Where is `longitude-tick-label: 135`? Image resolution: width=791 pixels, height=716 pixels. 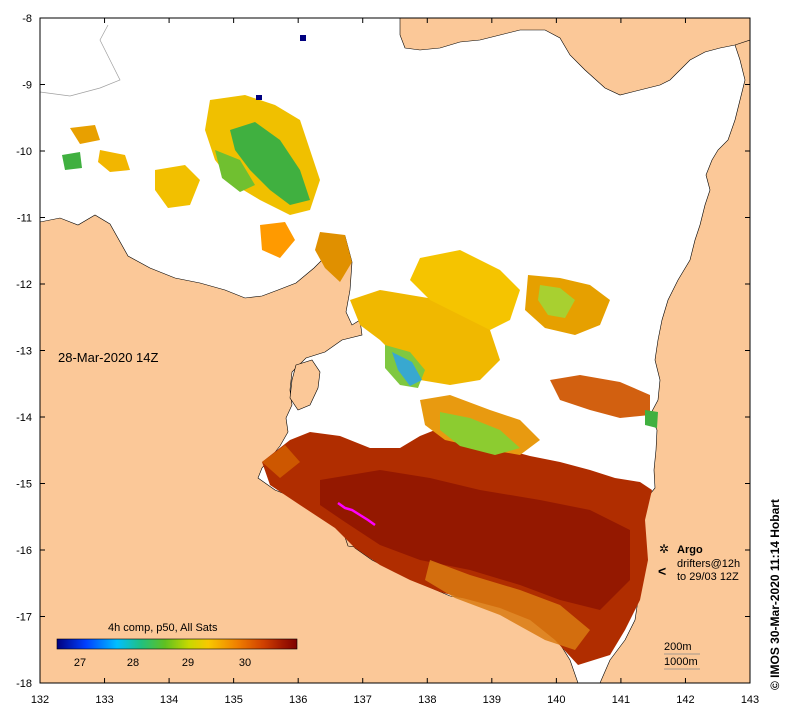 longitude-tick-label: 135 is located at coordinates (233, 700).